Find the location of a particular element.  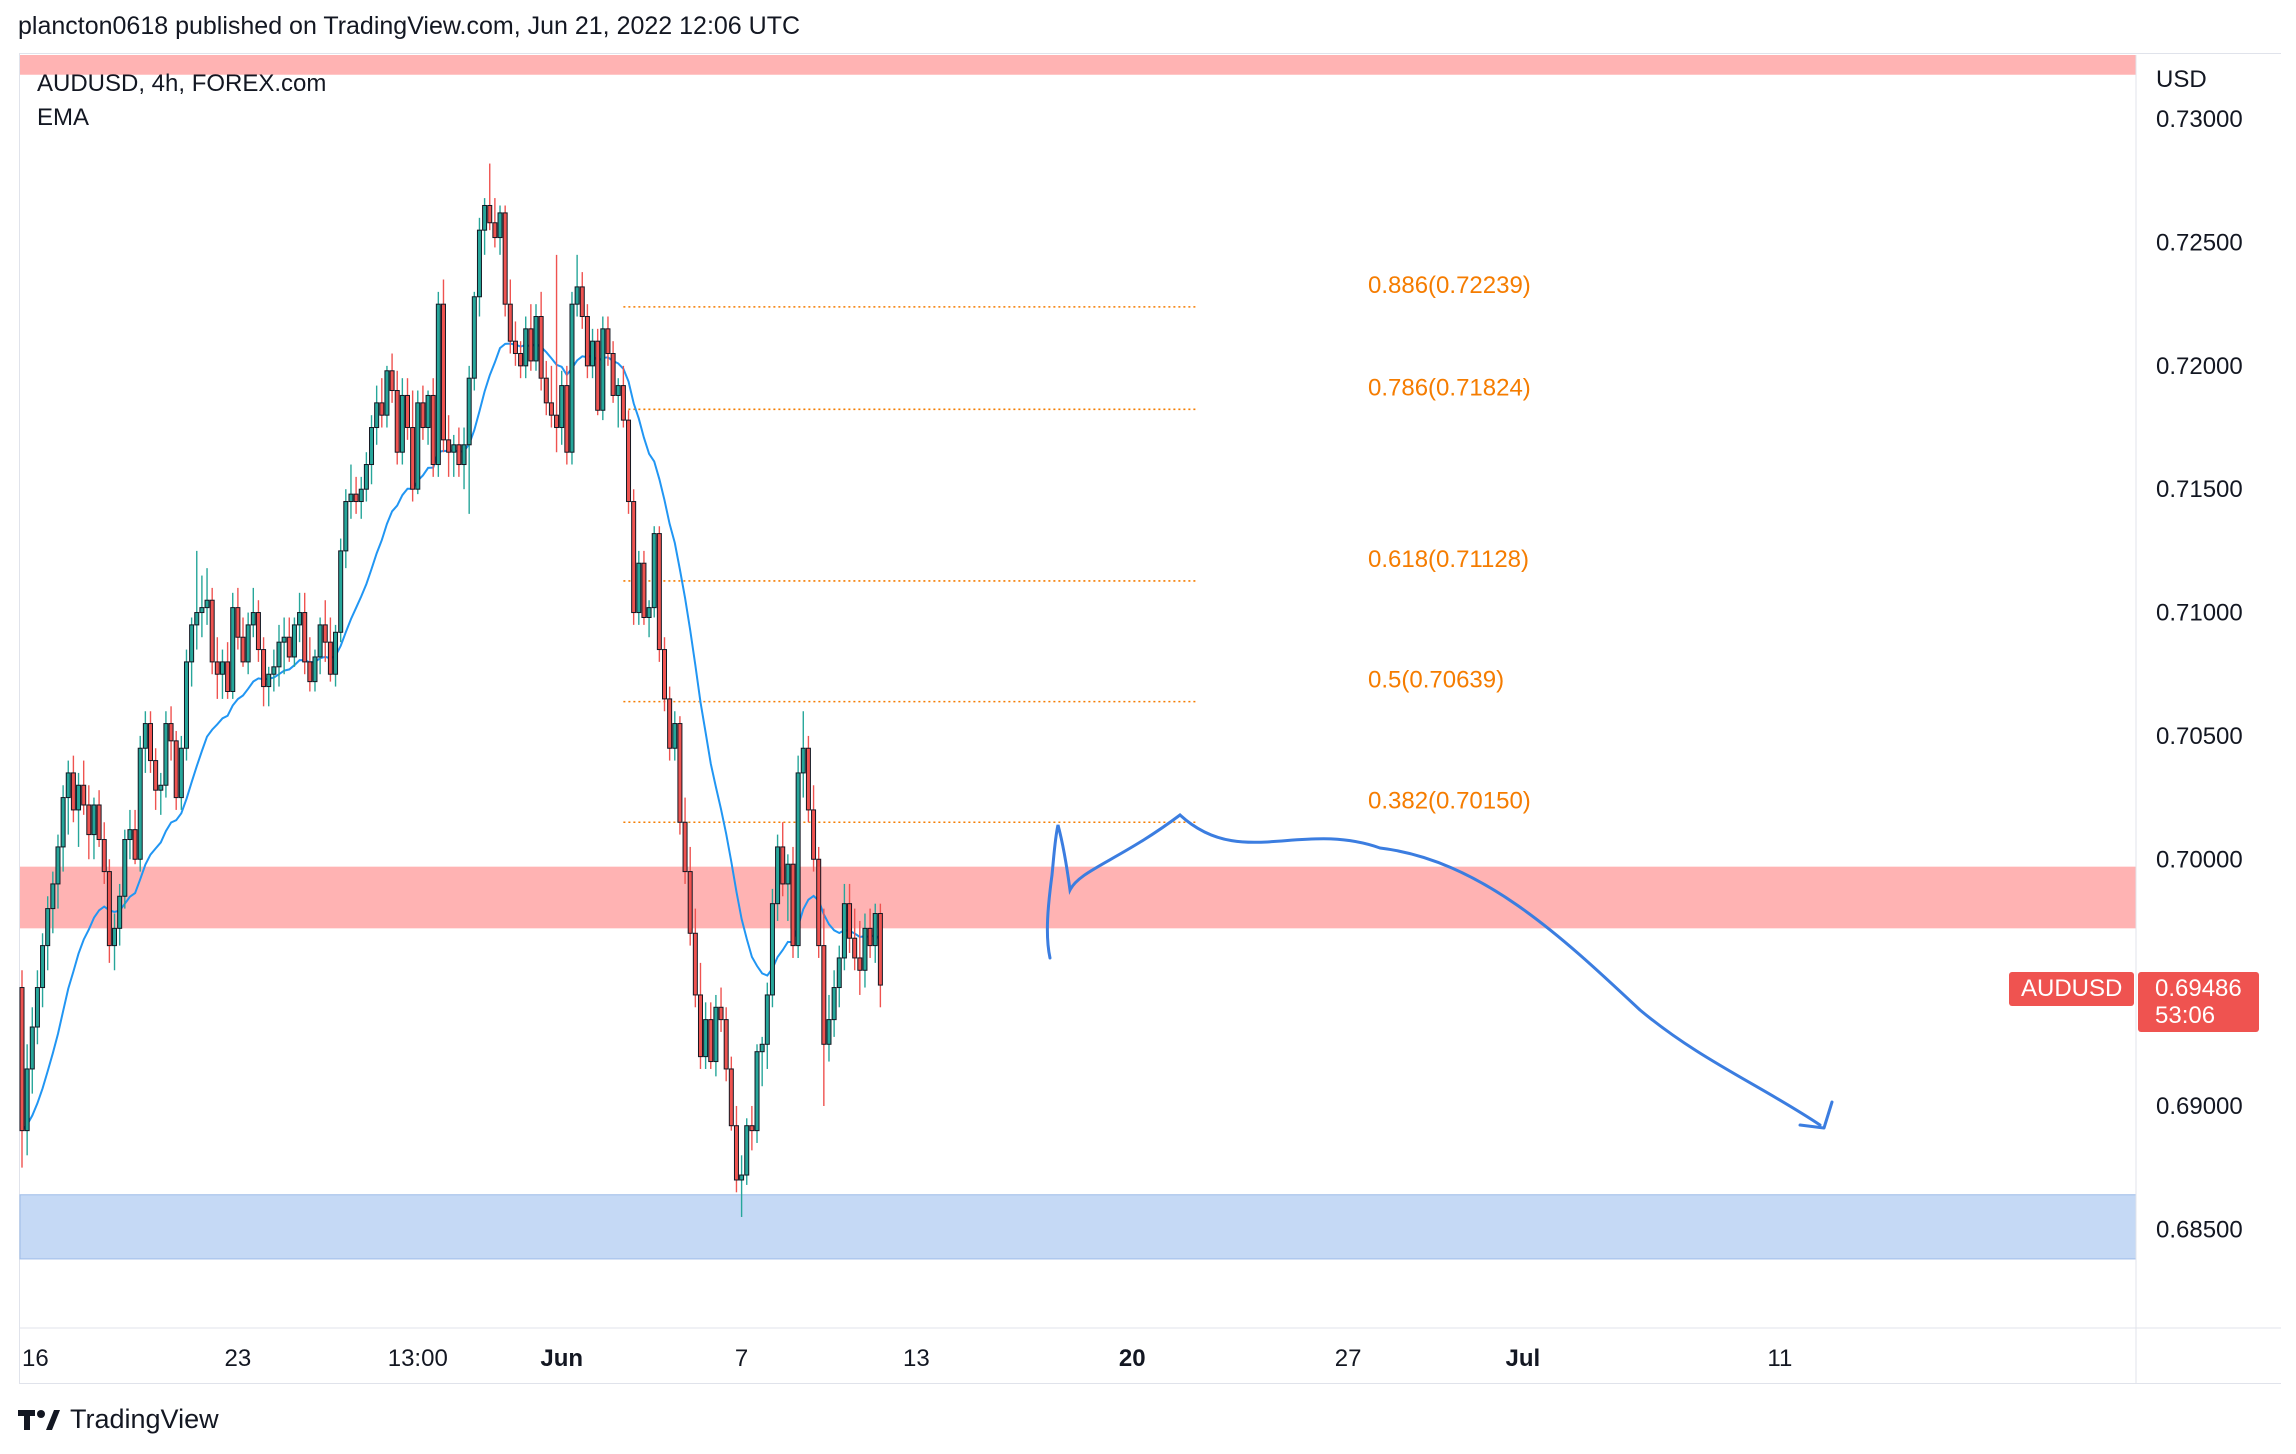

price-tick-8: 0.68500 is located at coordinates (2199, 1229).